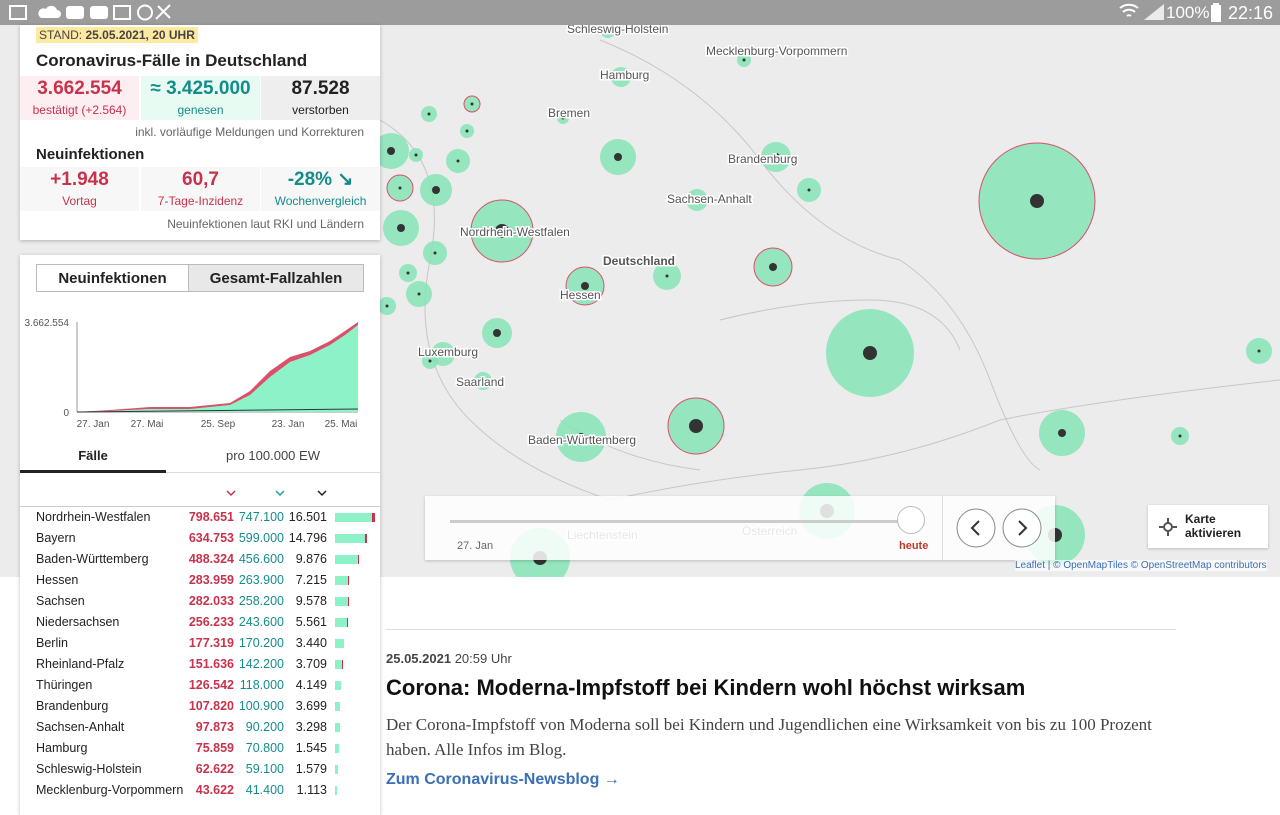  I want to click on article-link: Zum Coronavirus-Newsblog →, so click(503, 779).